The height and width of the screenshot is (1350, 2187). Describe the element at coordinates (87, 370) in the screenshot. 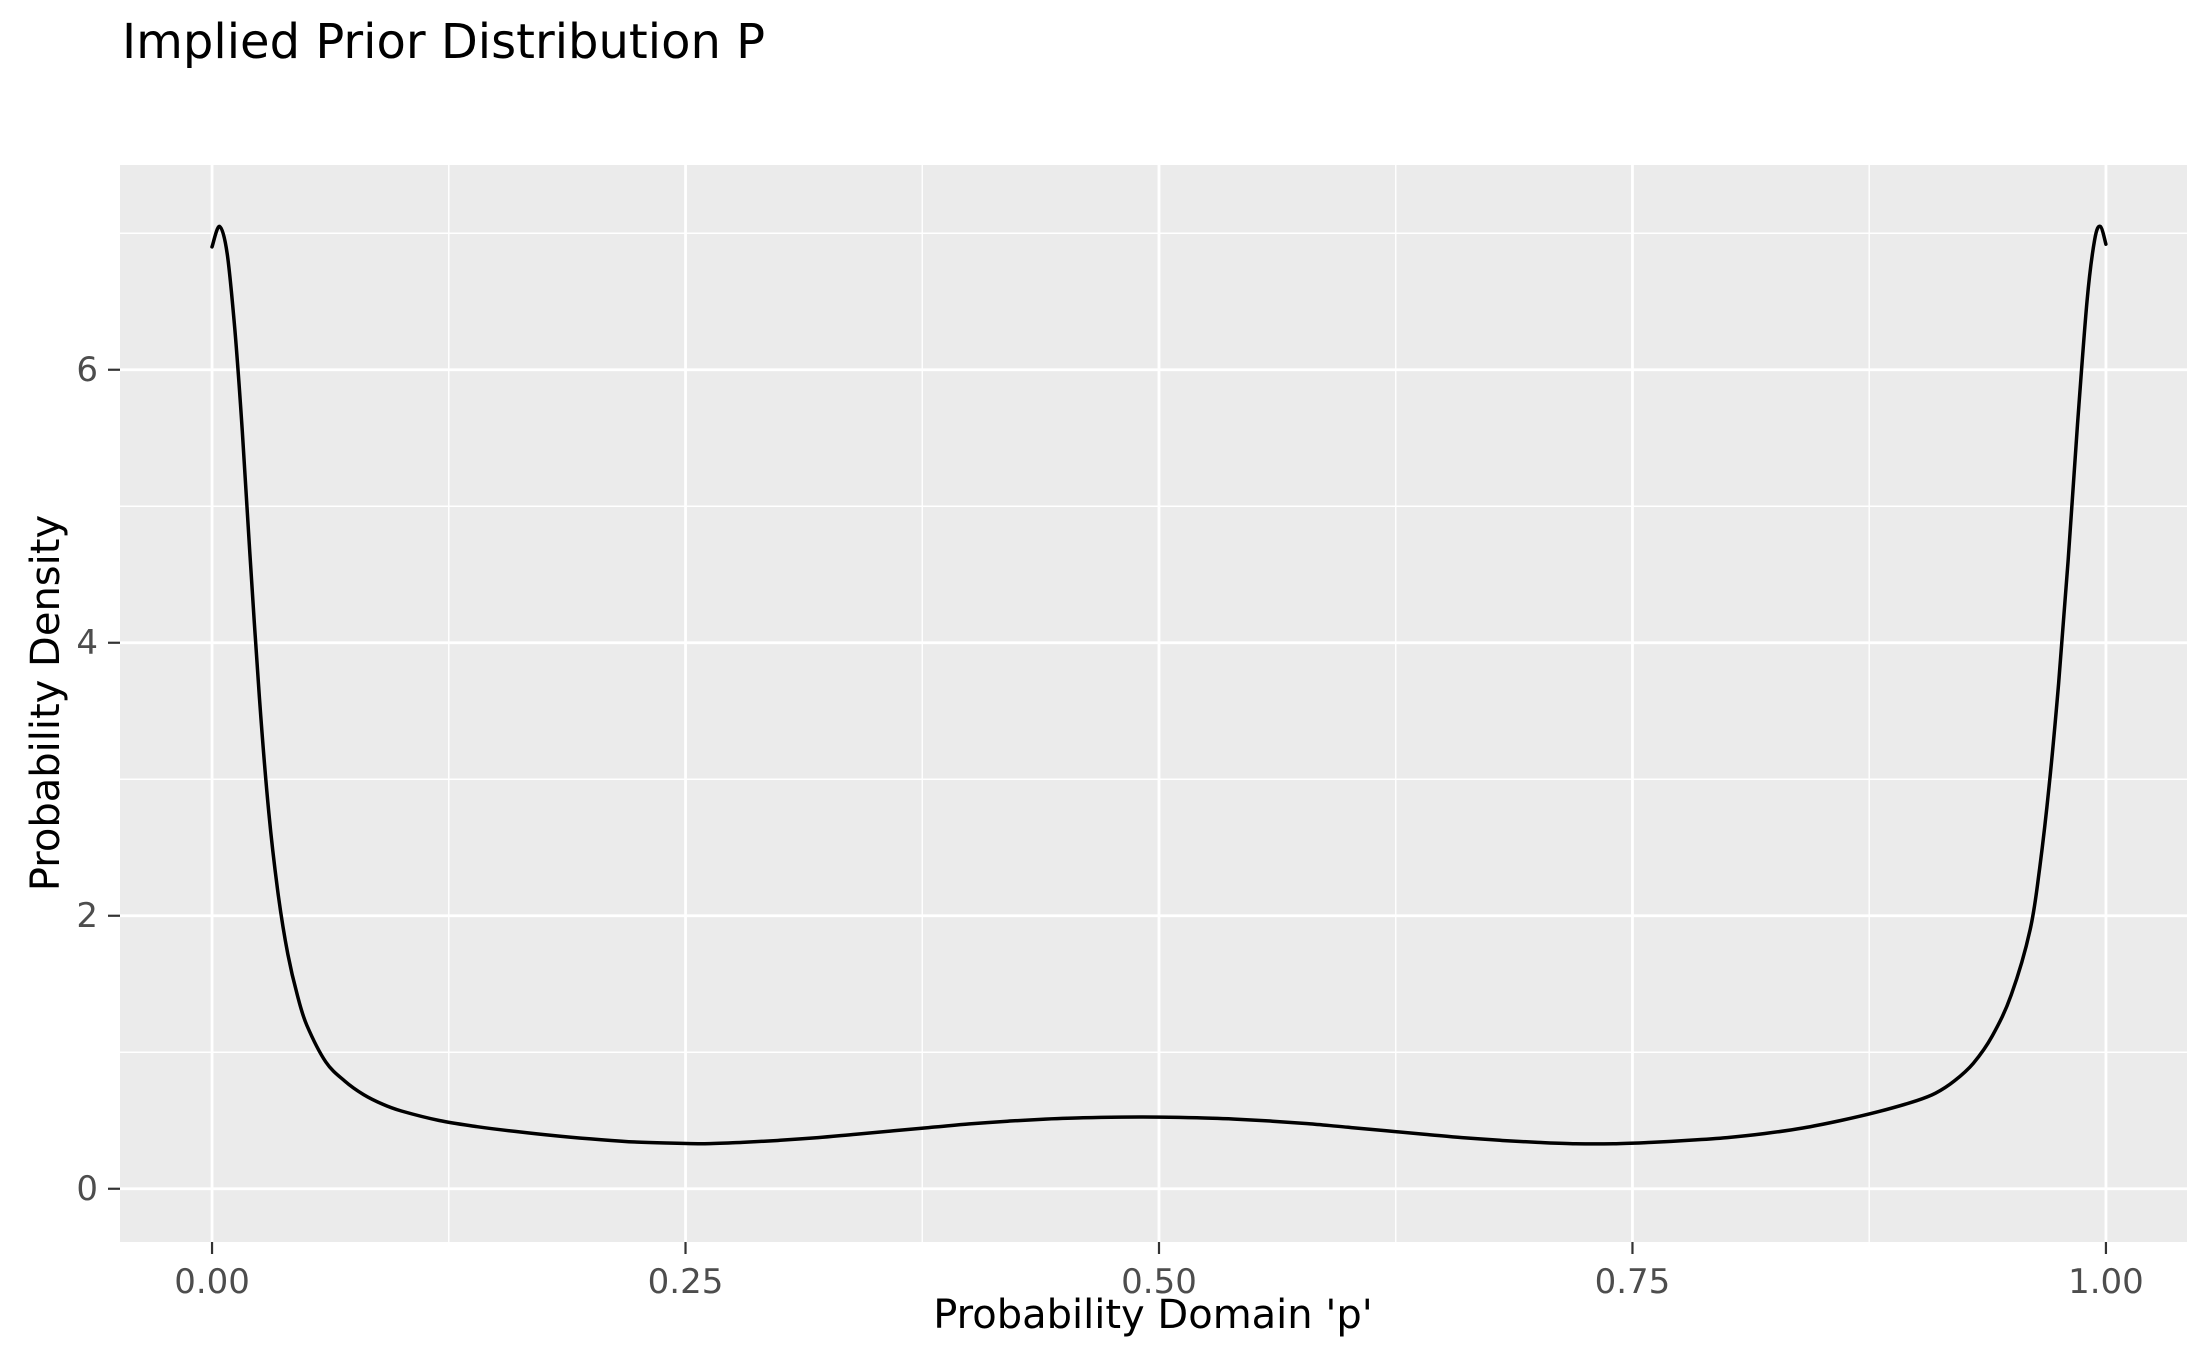

I see `y-tick-label: 6` at that location.